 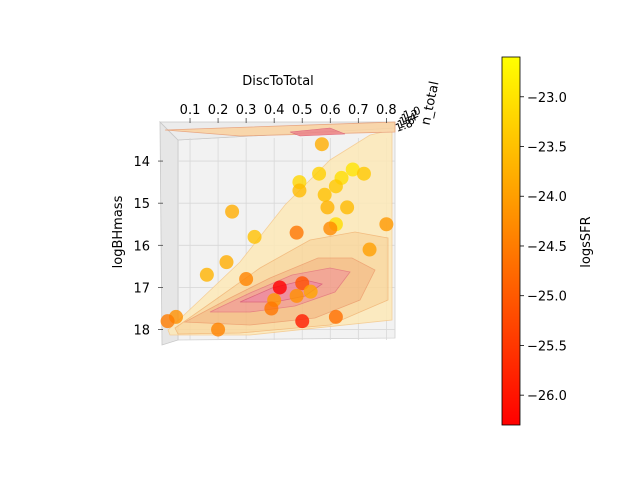 What do you see at coordinates (358, 110) in the screenshot?
I see `x-tick-label: 0.7` at bounding box center [358, 110].